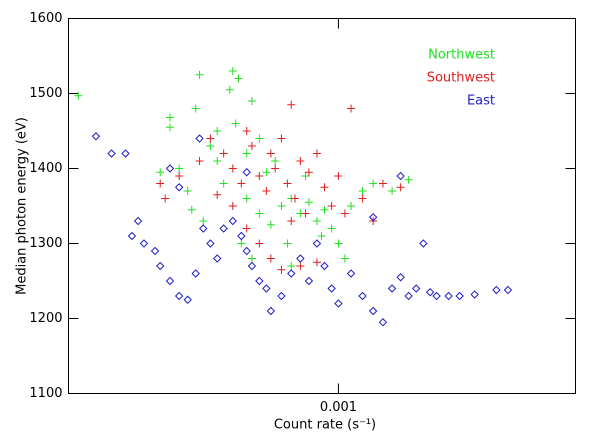  Describe the element at coordinates (461, 55) in the screenshot. I see `legend-entry: Northwest` at that location.